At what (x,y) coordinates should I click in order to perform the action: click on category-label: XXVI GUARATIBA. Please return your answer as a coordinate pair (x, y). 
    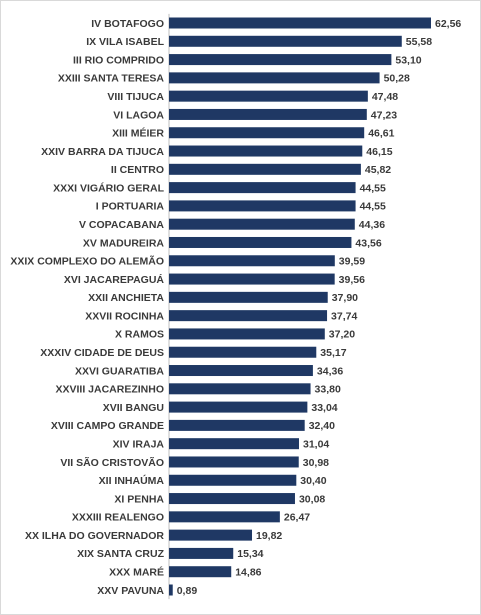
    Looking at the image, I should click on (119, 371).